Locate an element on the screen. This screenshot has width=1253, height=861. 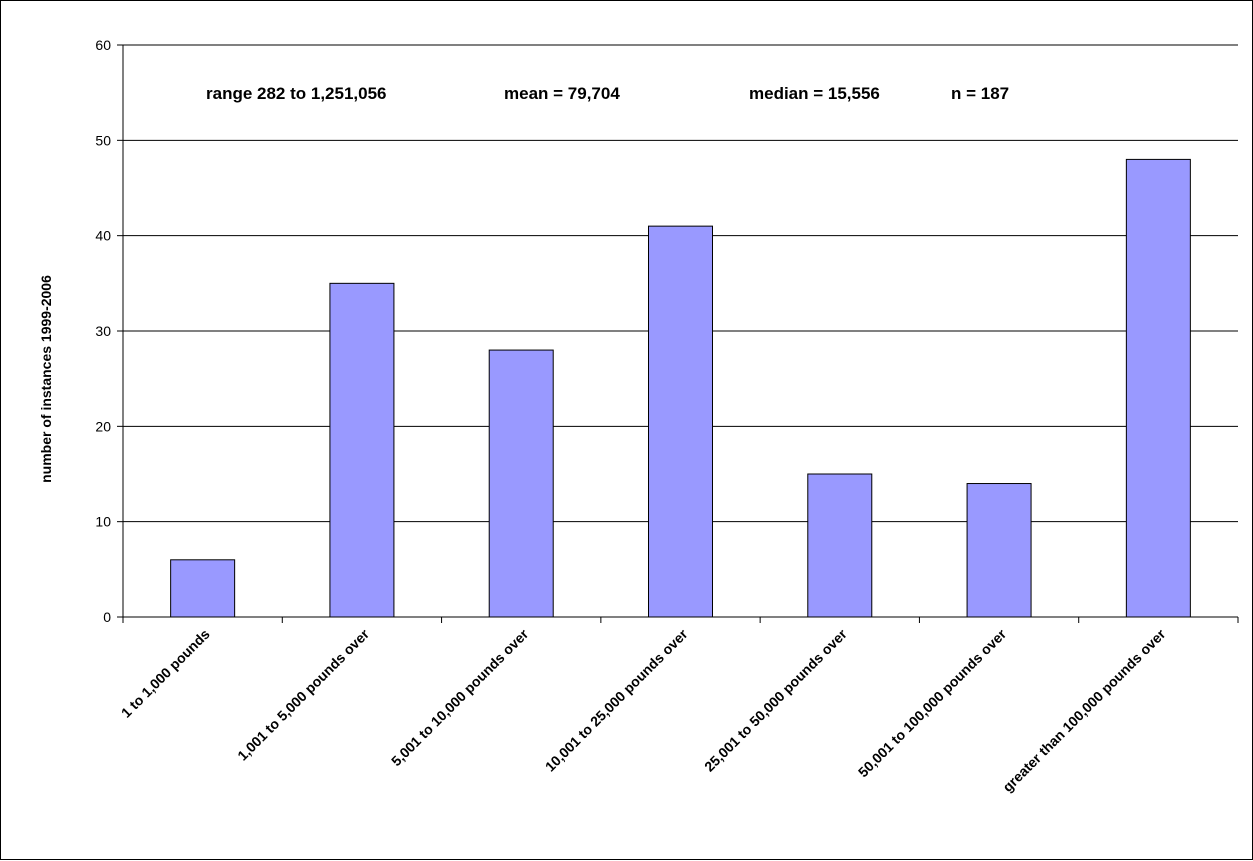
y-tick-label: 30 is located at coordinates (103, 331).